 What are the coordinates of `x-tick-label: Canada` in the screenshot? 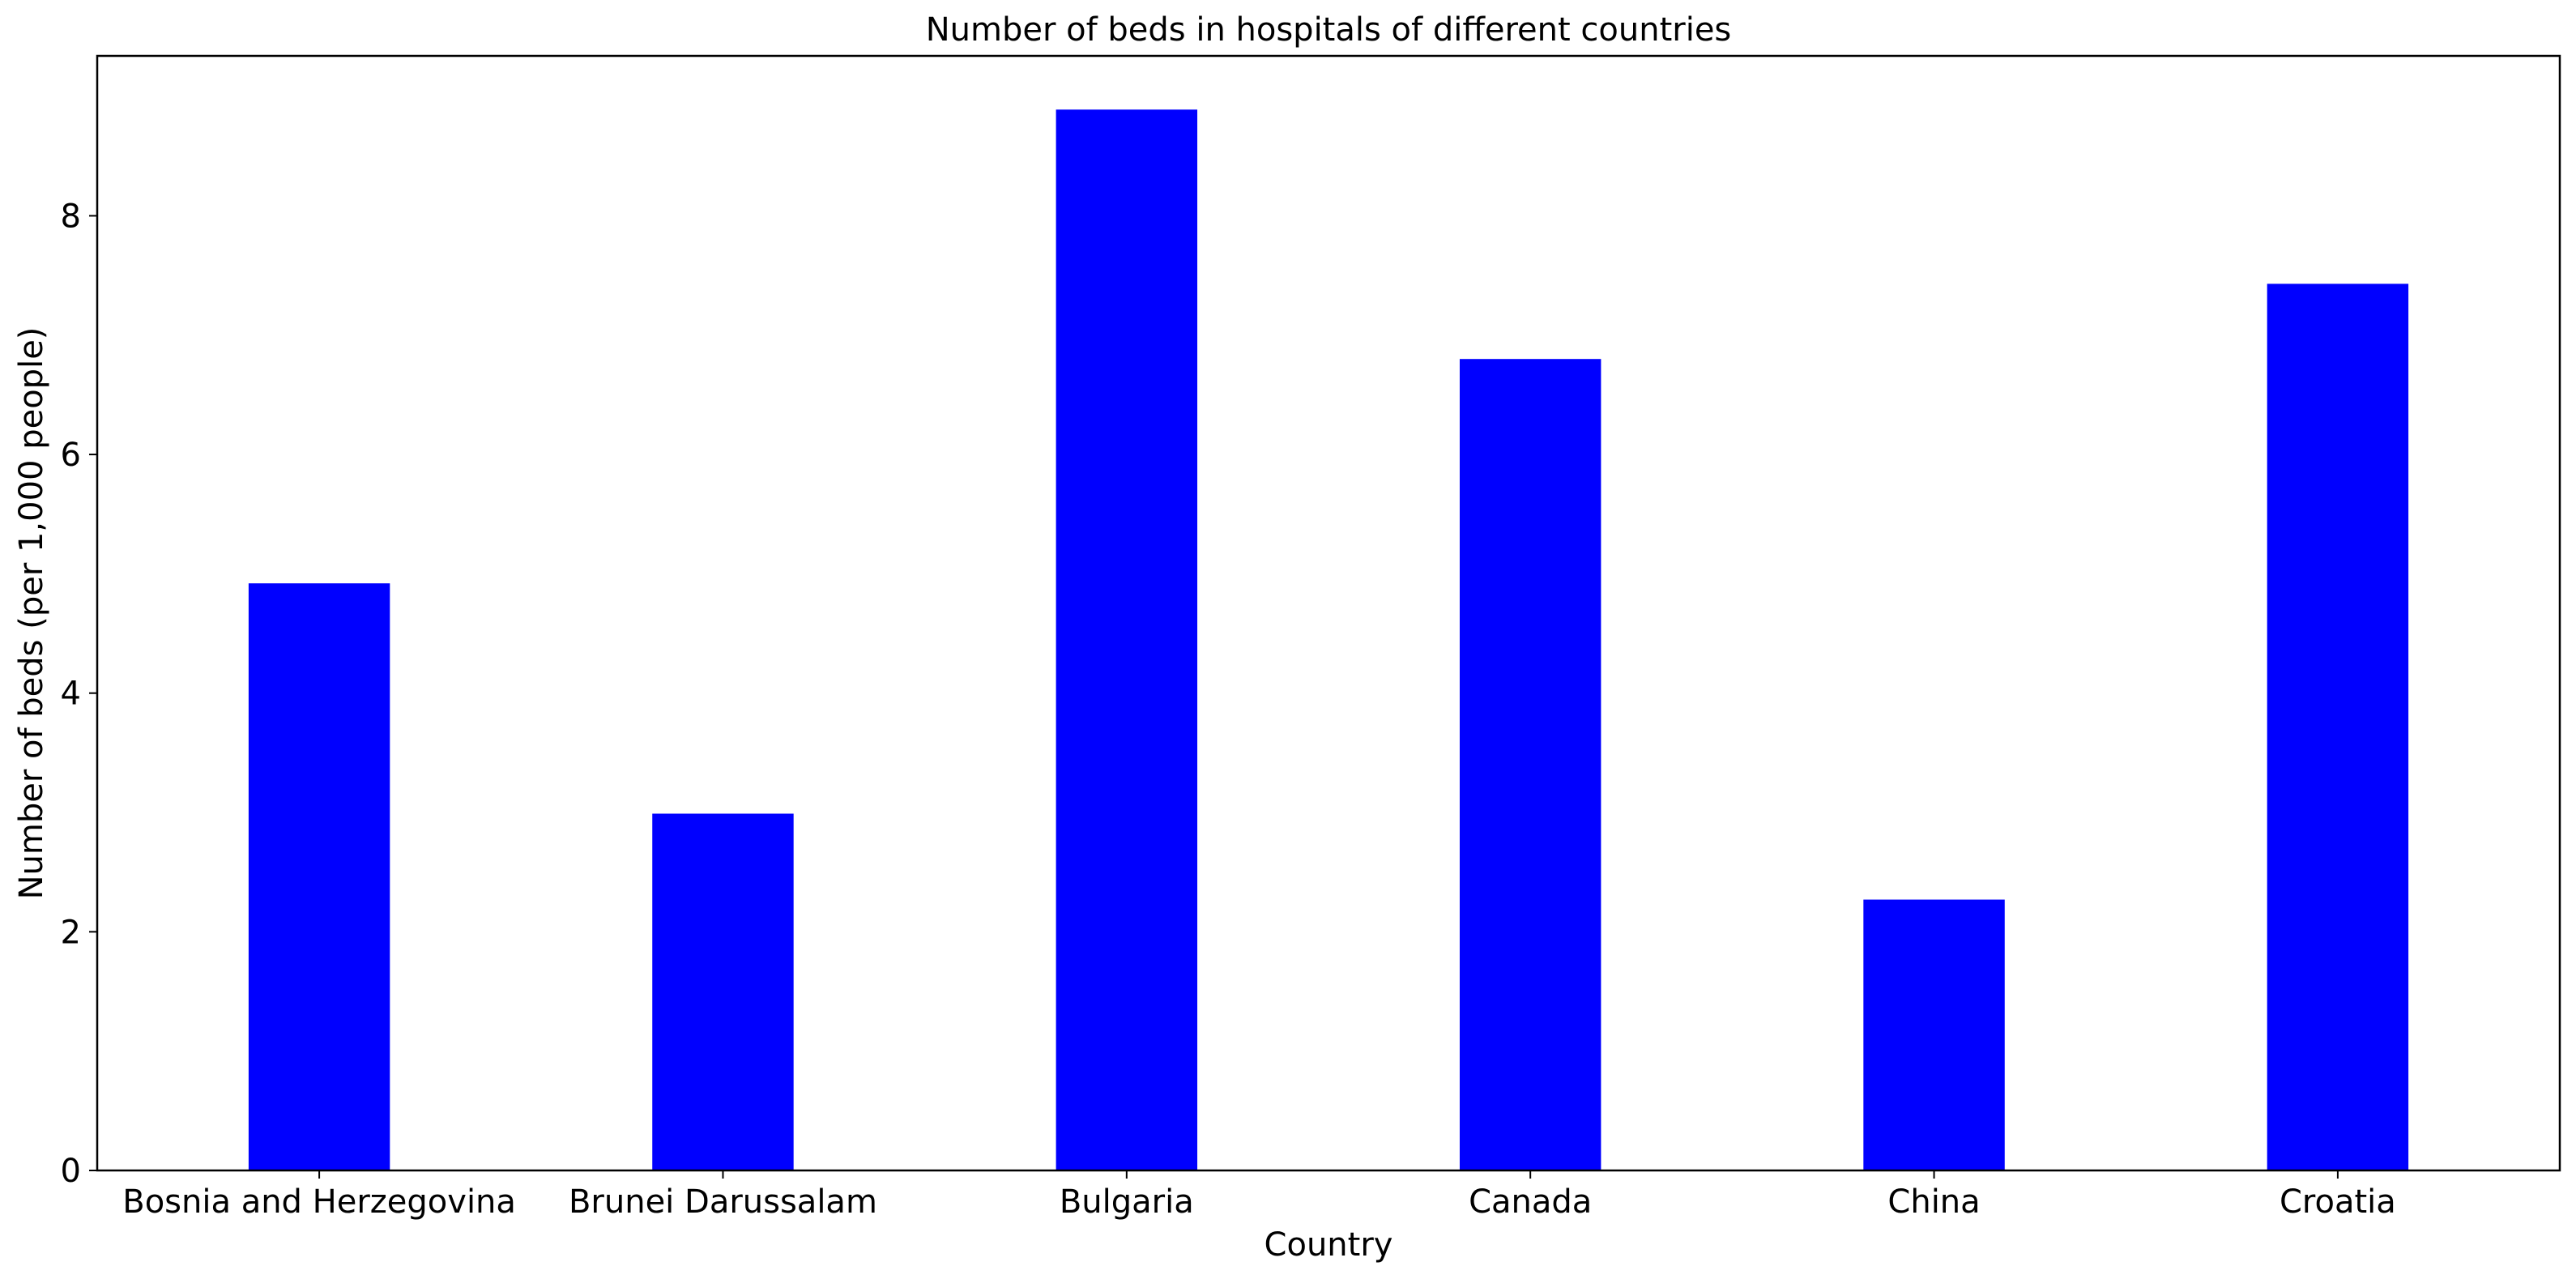 It's located at (1530, 1202).